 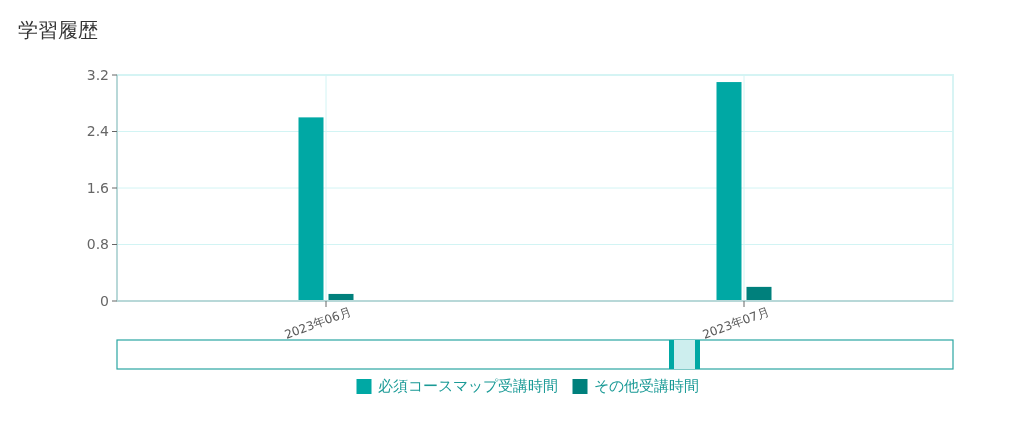 I want to click on y-tick-label: 0.8, so click(x=97, y=244).